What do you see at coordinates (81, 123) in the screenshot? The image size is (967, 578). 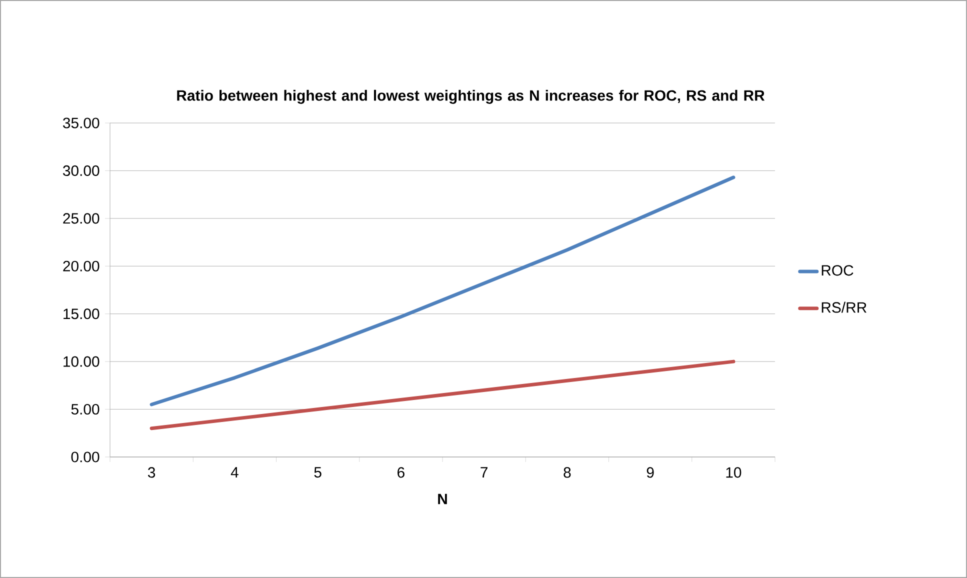 I see `y-tick-label: 35.00` at bounding box center [81, 123].